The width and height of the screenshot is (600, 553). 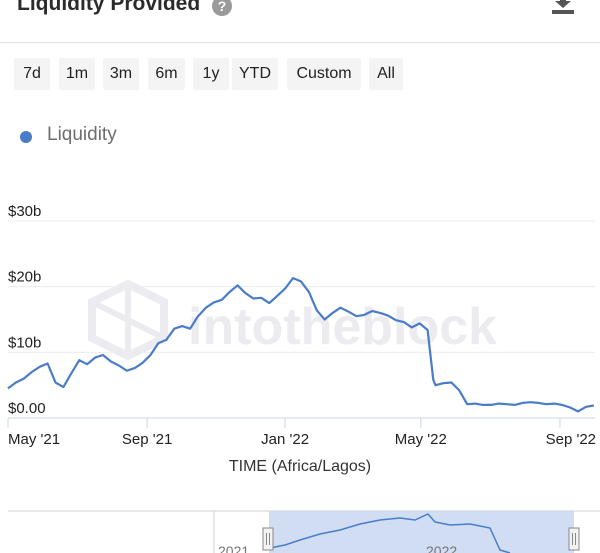 I want to click on range-button-1m: 1m, so click(x=77, y=74).